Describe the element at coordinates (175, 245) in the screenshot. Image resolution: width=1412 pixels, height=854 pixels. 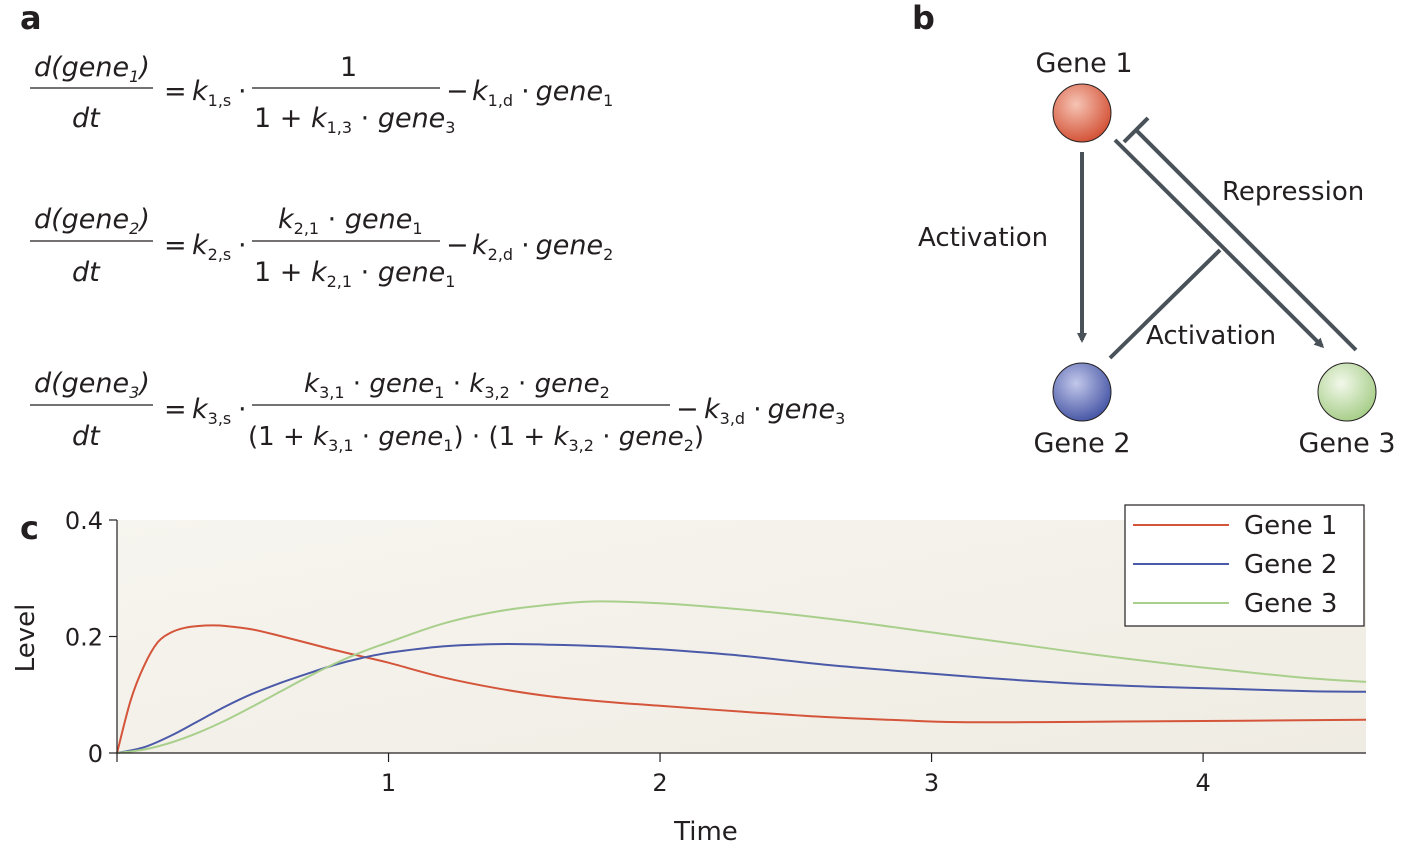
I see `eq2-equals: =` at that location.